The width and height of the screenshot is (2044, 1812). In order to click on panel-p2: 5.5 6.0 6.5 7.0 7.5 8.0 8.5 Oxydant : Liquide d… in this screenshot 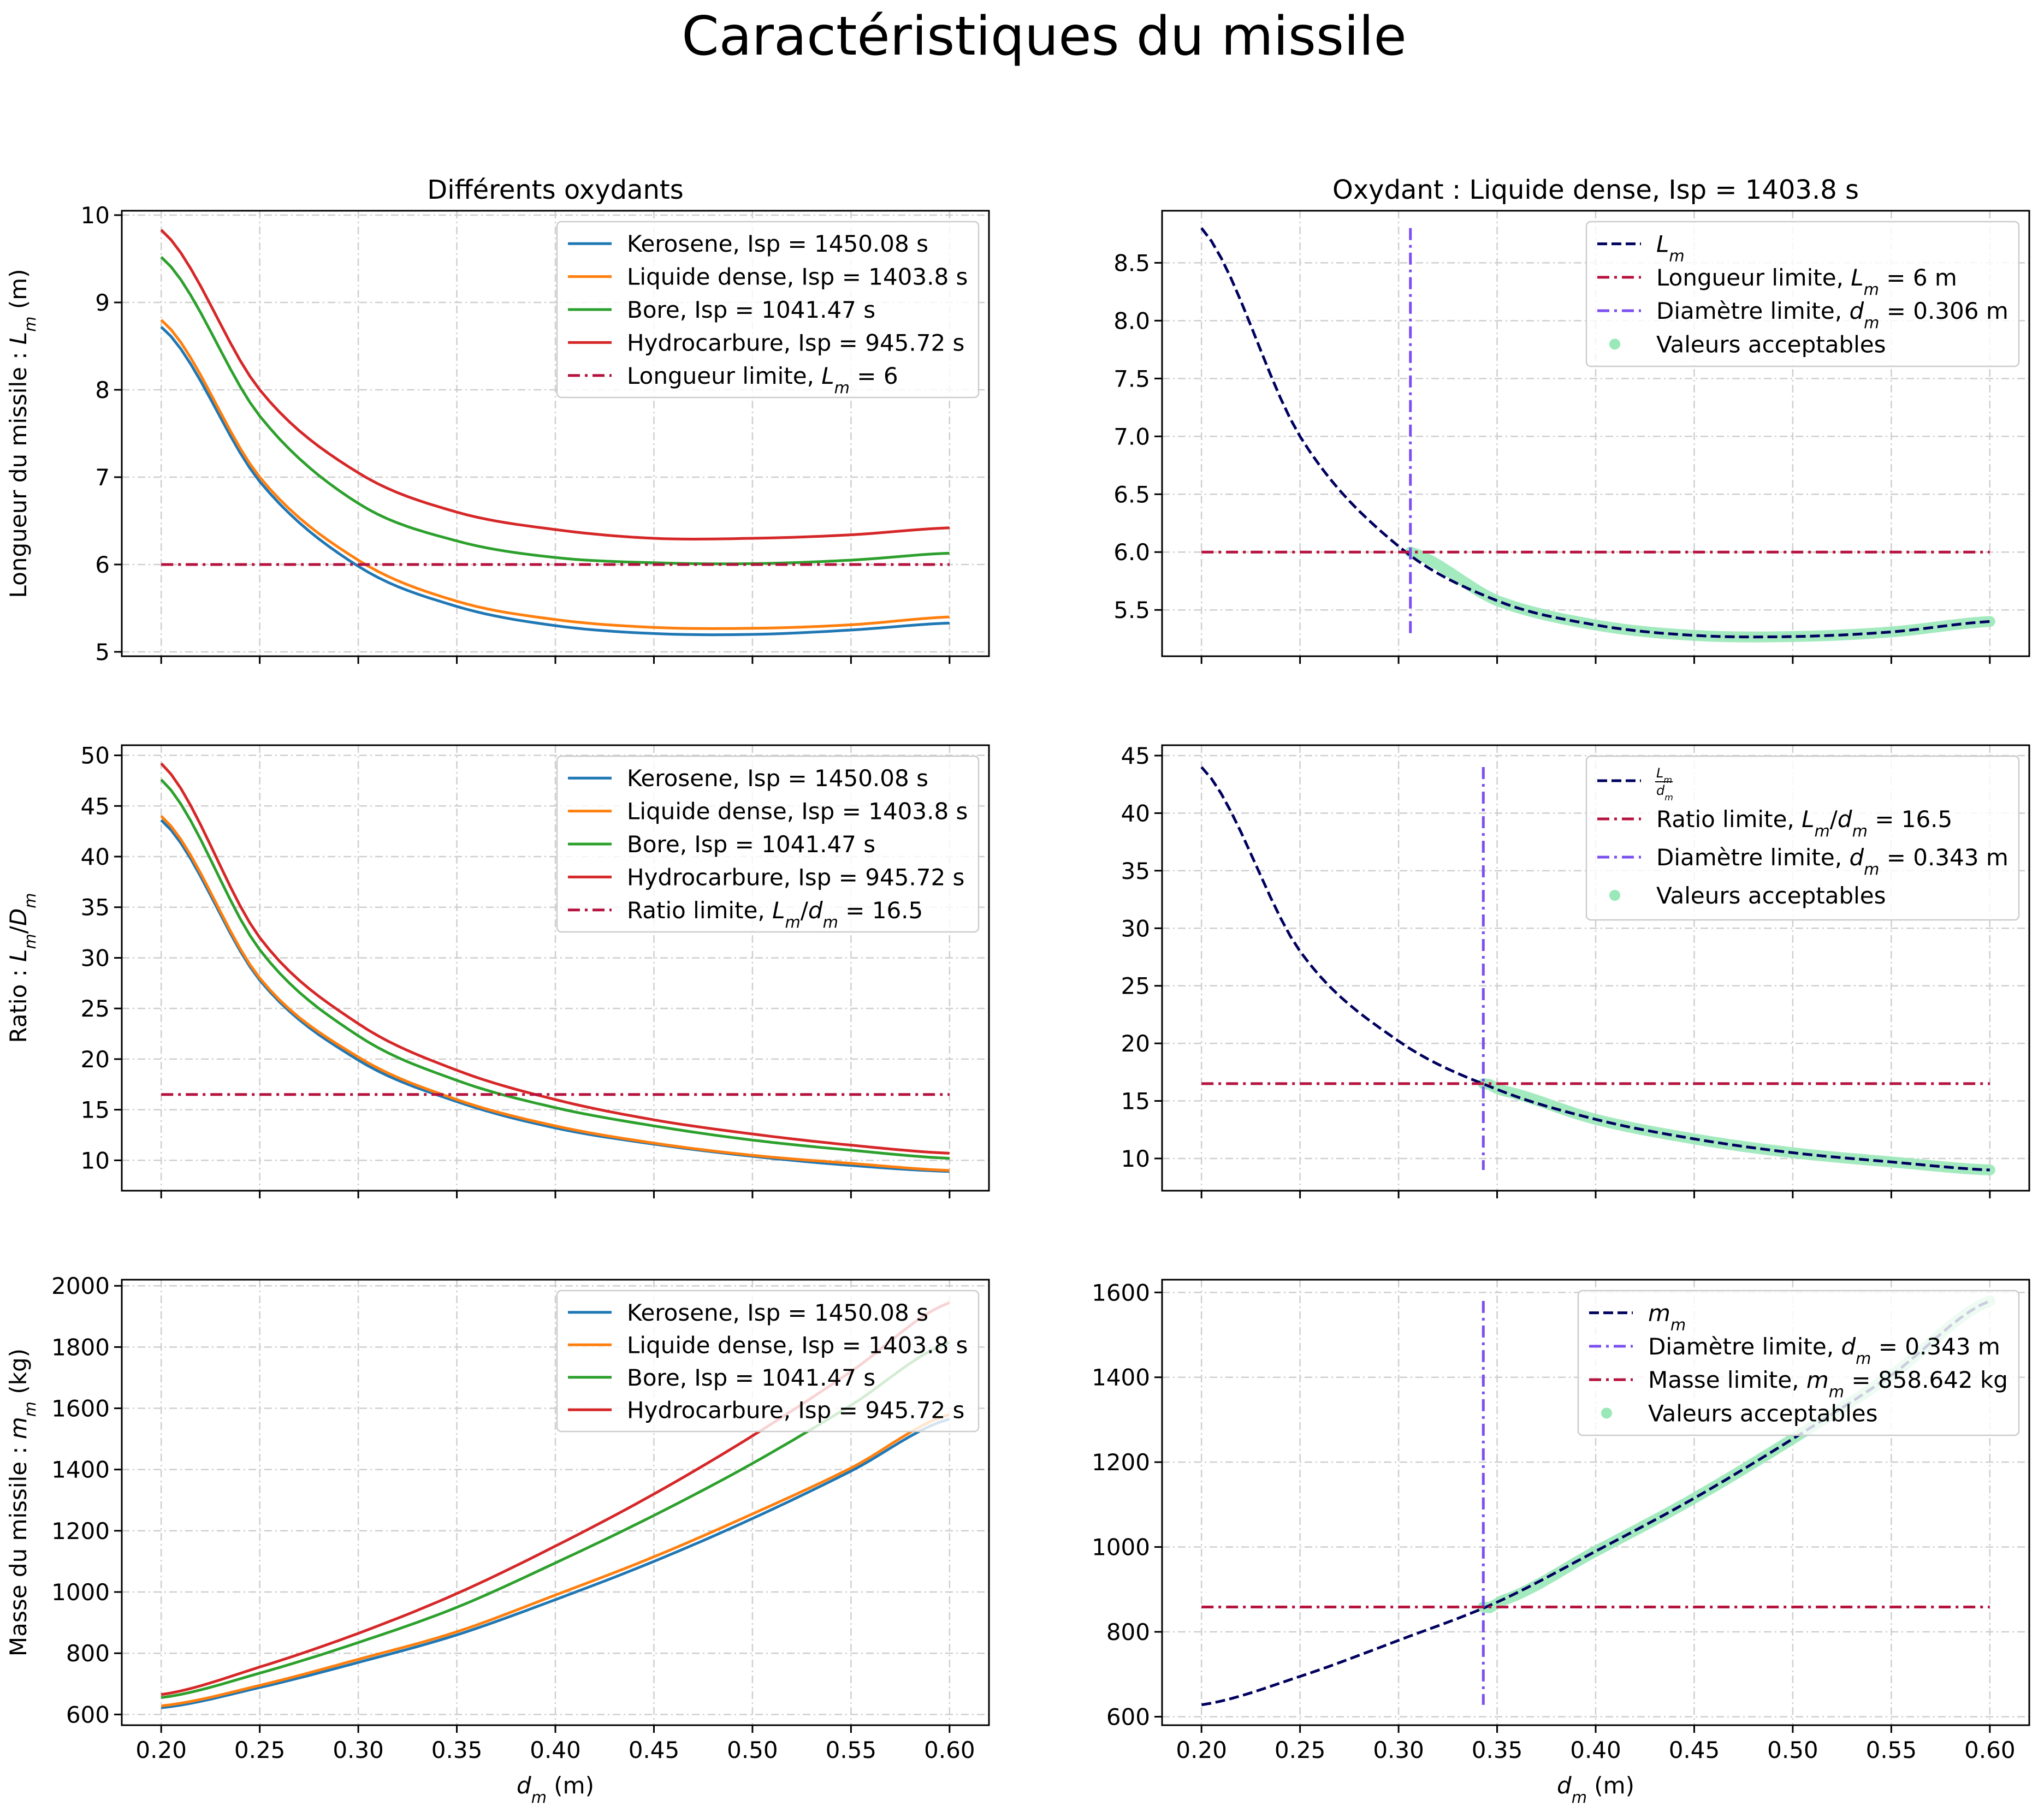, I will do `click(1571, 419)`.